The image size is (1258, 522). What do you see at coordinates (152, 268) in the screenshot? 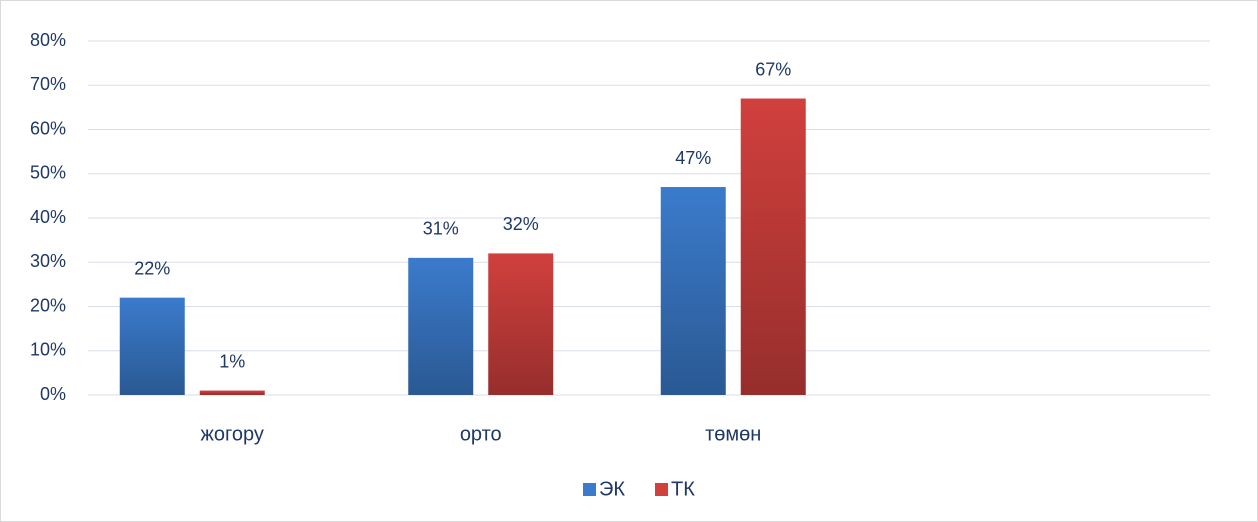
I see `data-label: 22%` at bounding box center [152, 268].